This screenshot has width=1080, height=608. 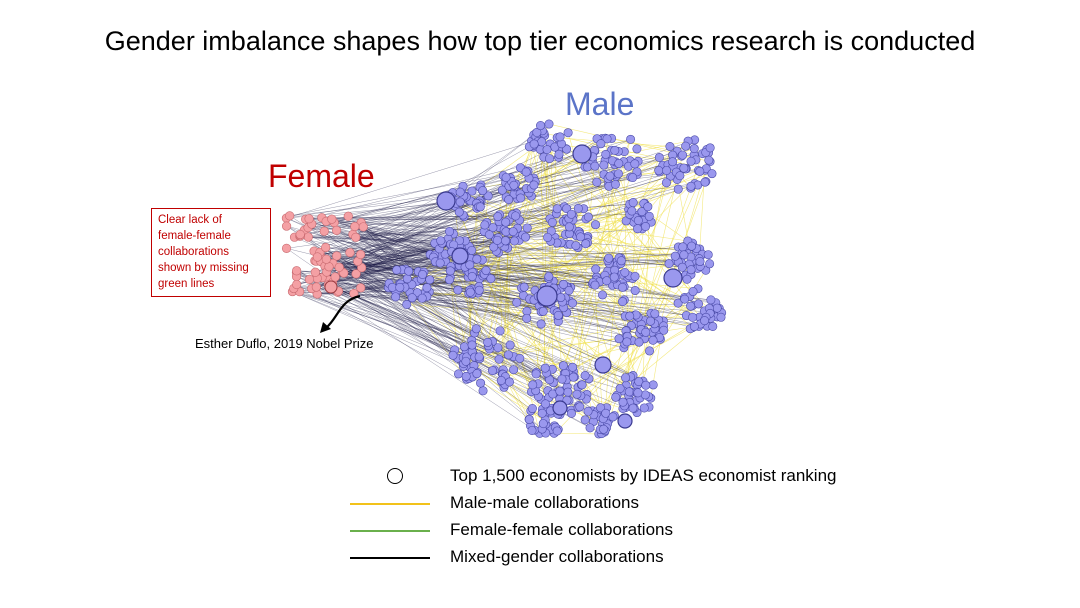 What do you see at coordinates (390, 558) in the screenshot?
I see `legend-line-black` at bounding box center [390, 558].